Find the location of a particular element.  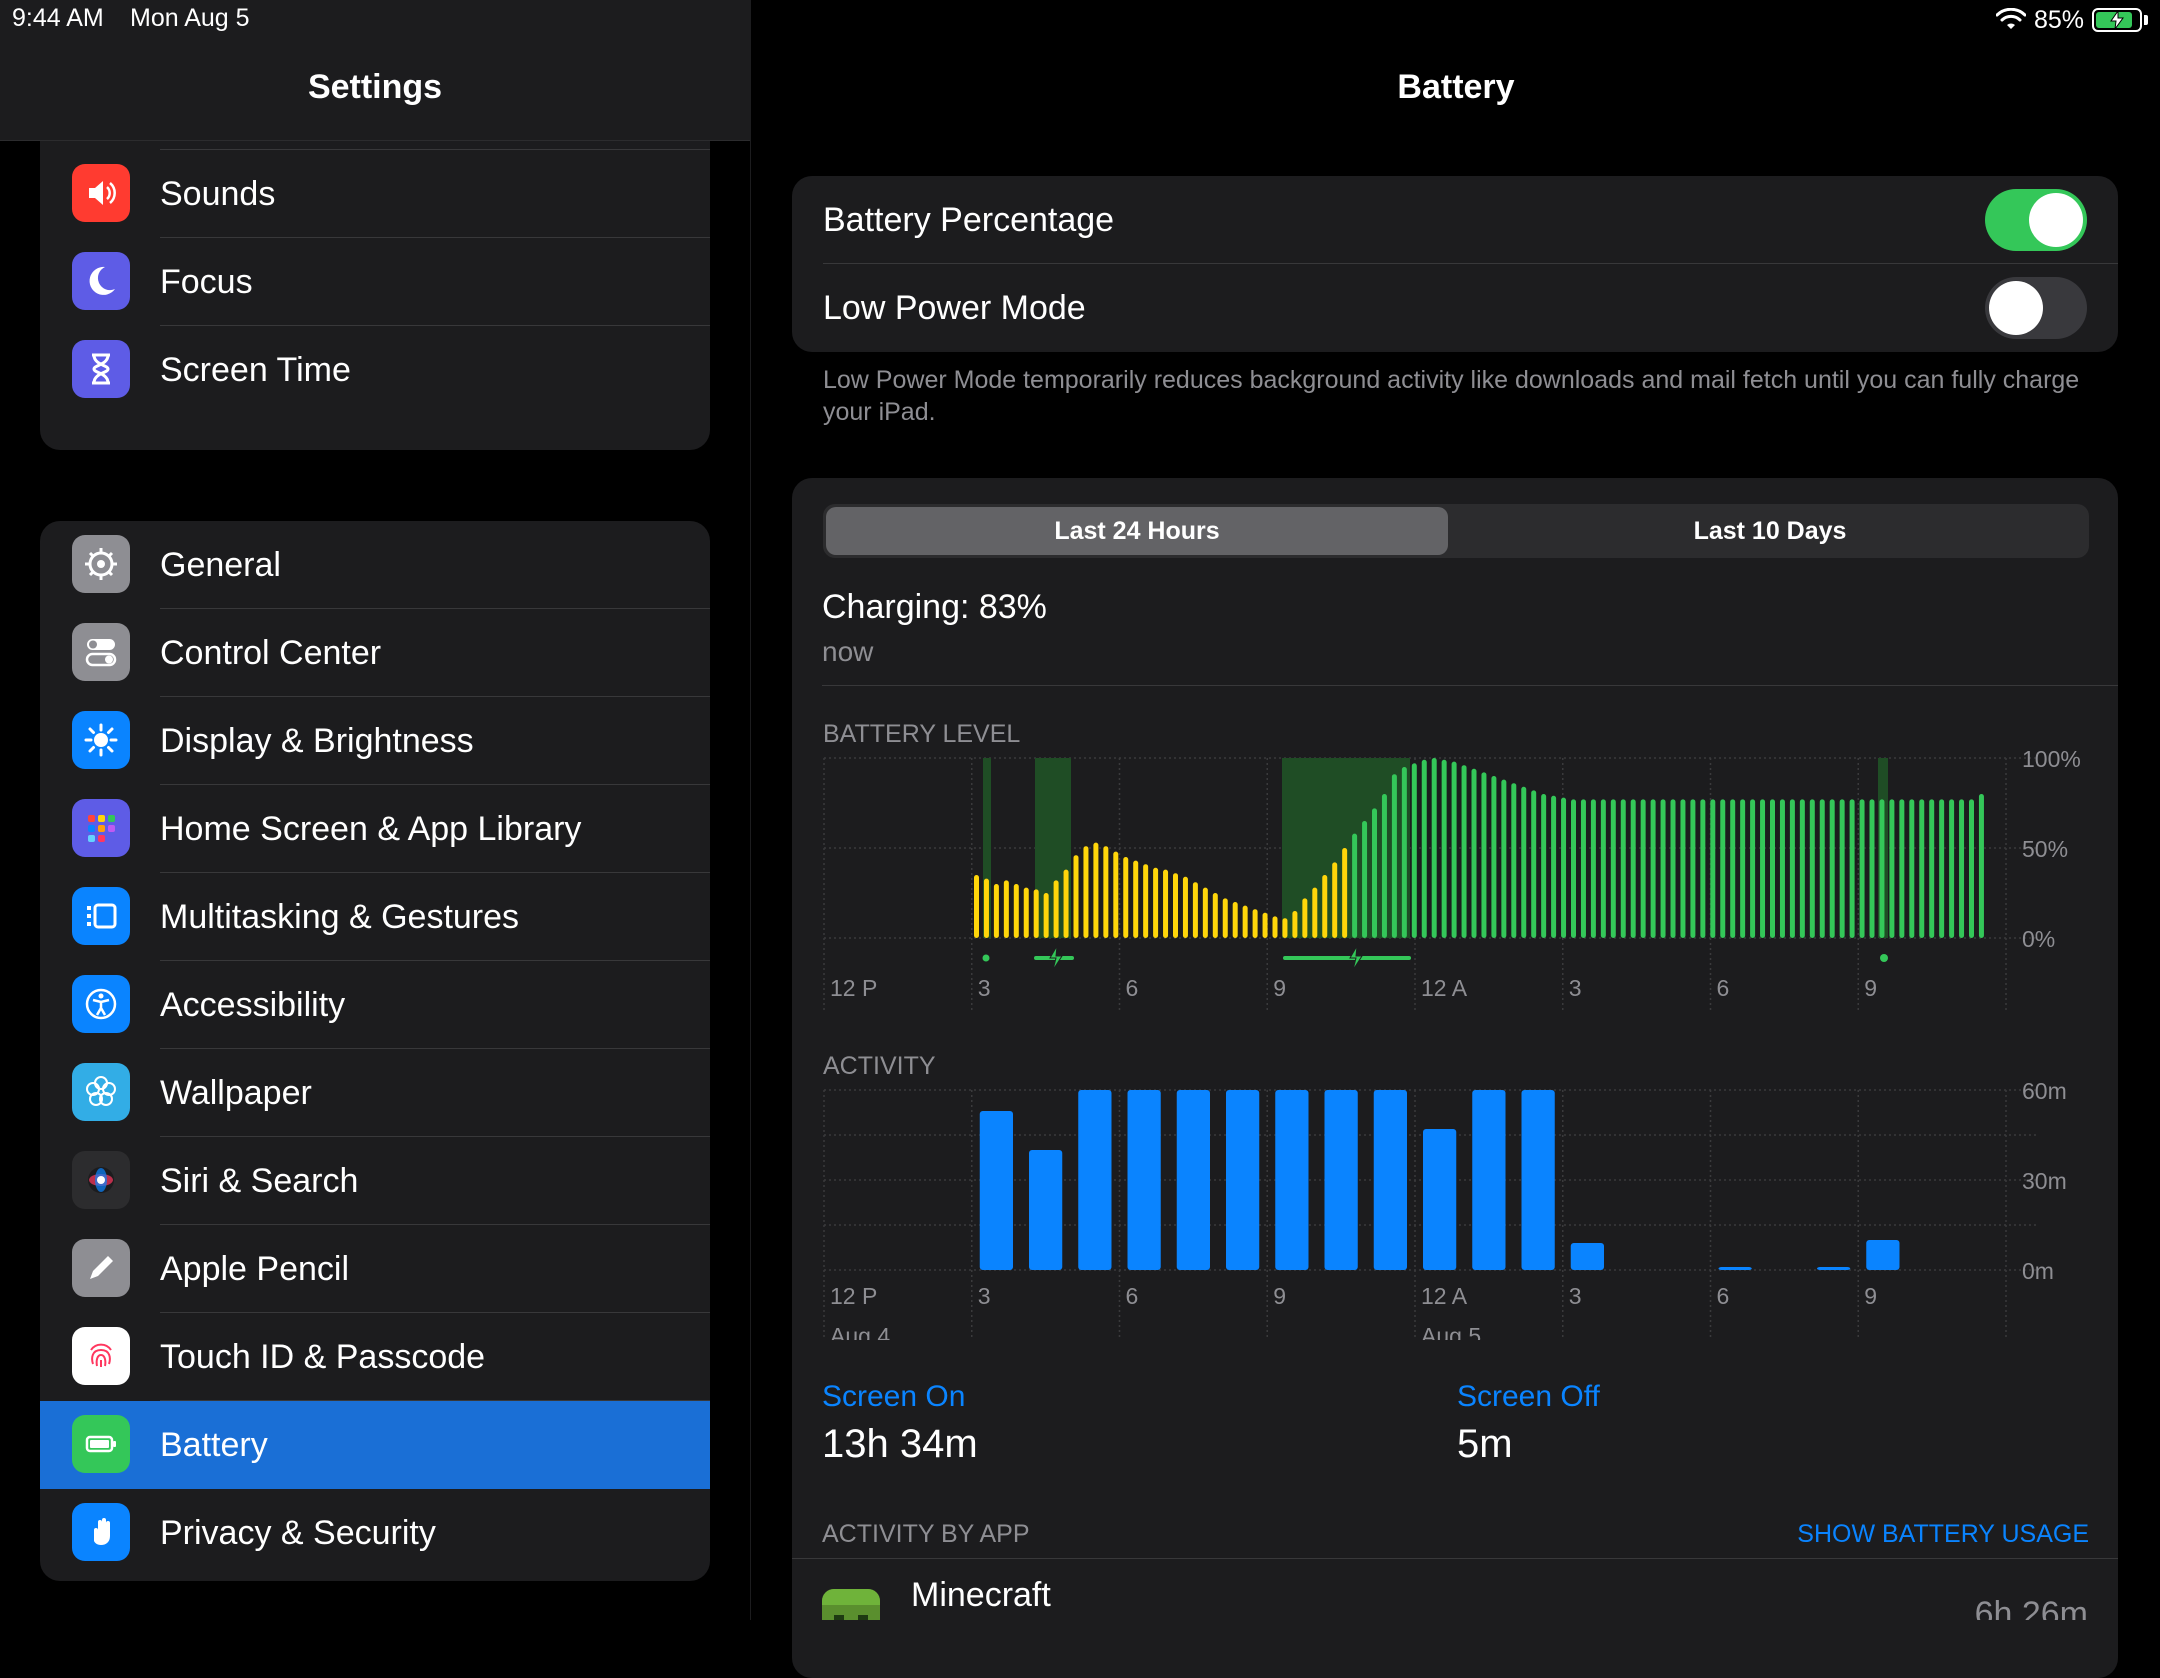

sidebar-item-label: Apple Pencil is located at coordinates (255, 1269).